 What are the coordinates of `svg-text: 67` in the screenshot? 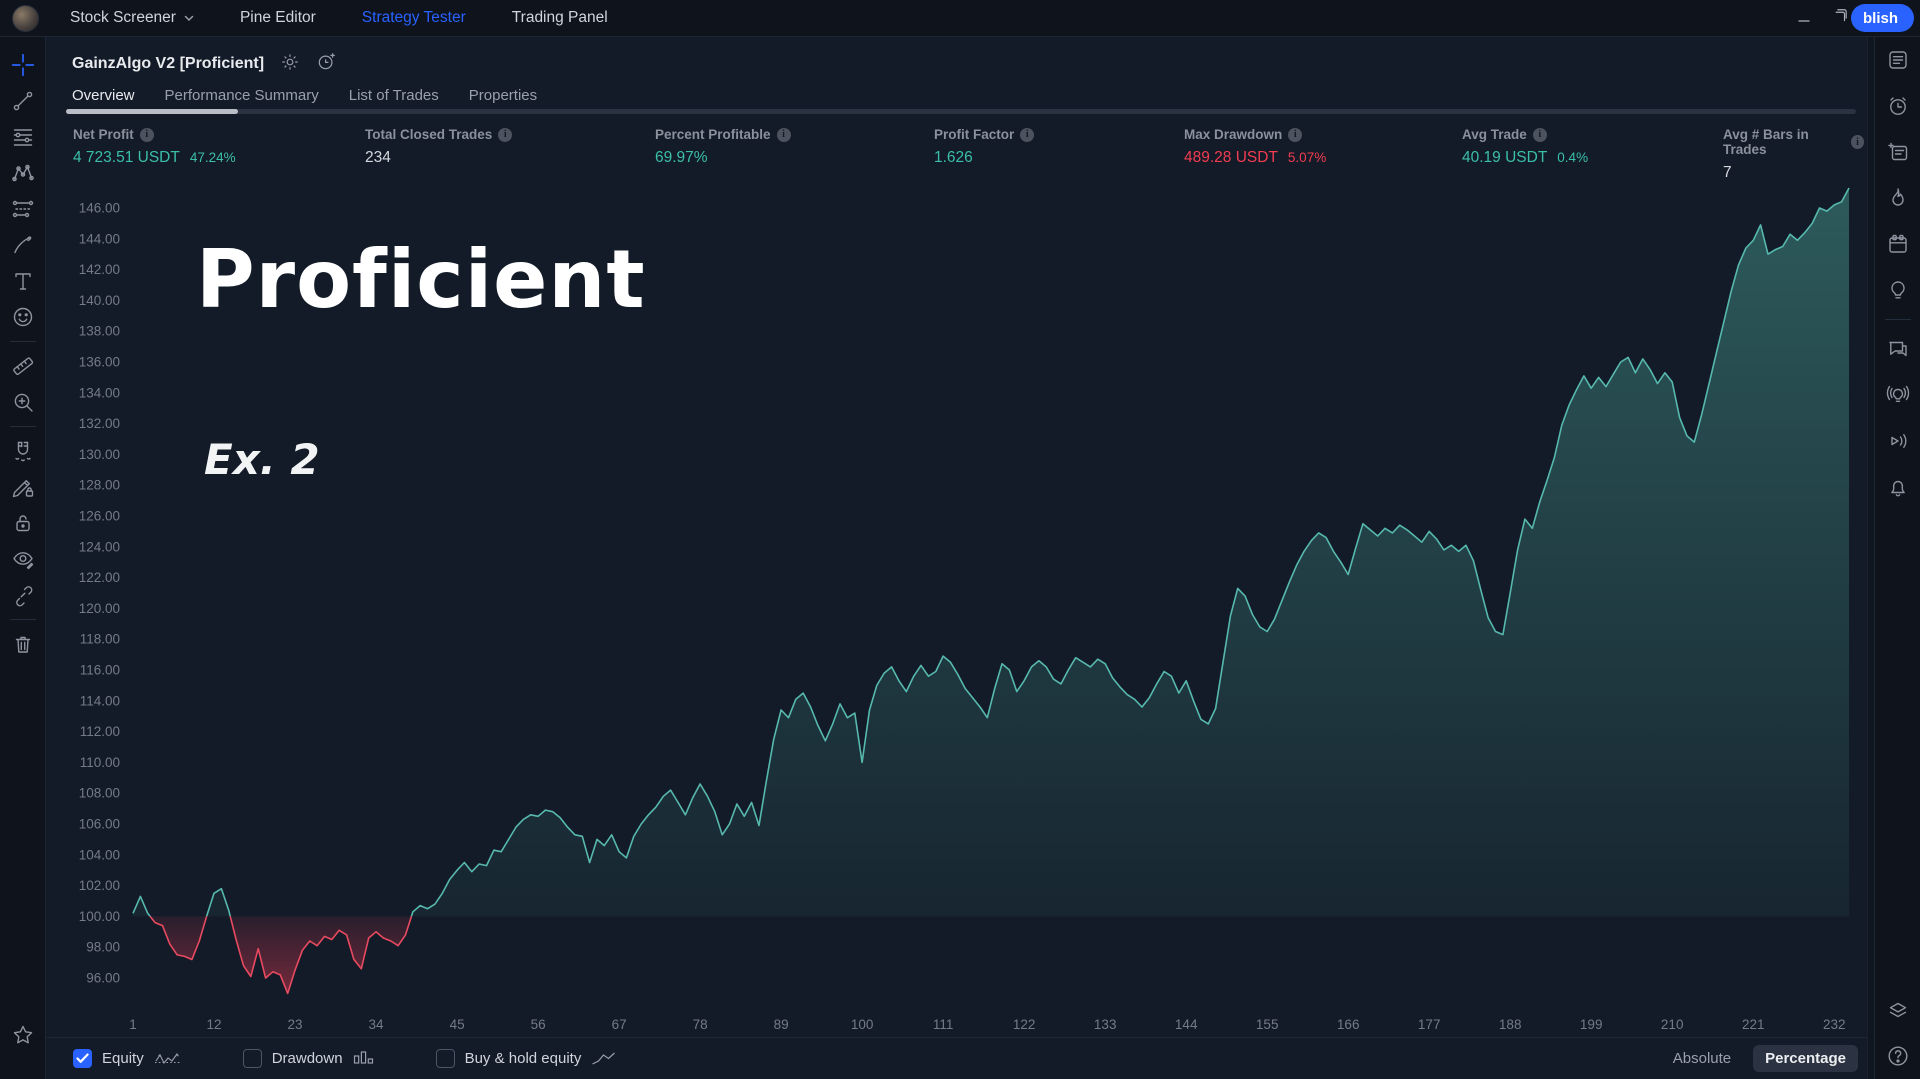 It's located at (619, 1024).